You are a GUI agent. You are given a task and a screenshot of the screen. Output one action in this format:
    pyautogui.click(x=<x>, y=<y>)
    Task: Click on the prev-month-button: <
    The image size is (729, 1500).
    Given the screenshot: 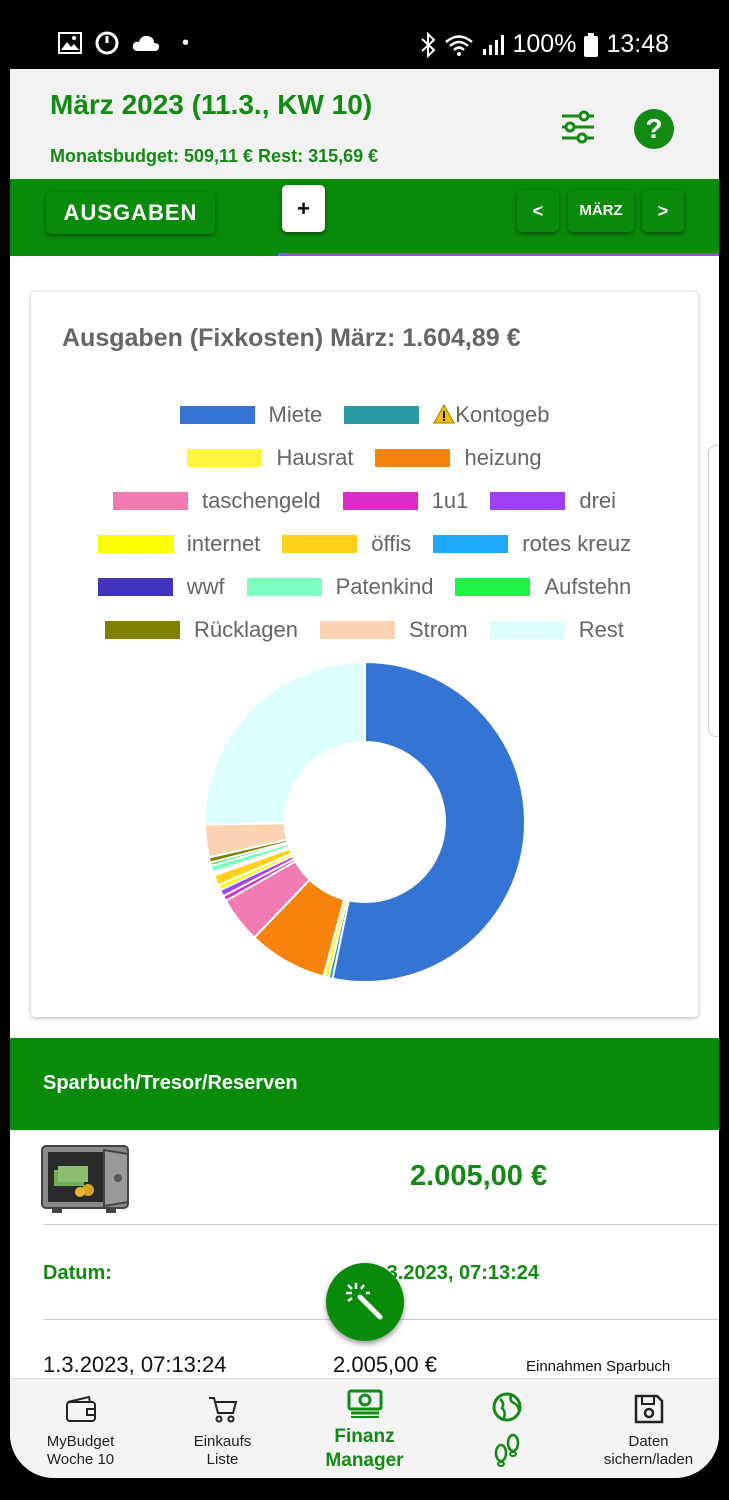 What is the action you would take?
    pyautogui.click(x=538, y=211)
    